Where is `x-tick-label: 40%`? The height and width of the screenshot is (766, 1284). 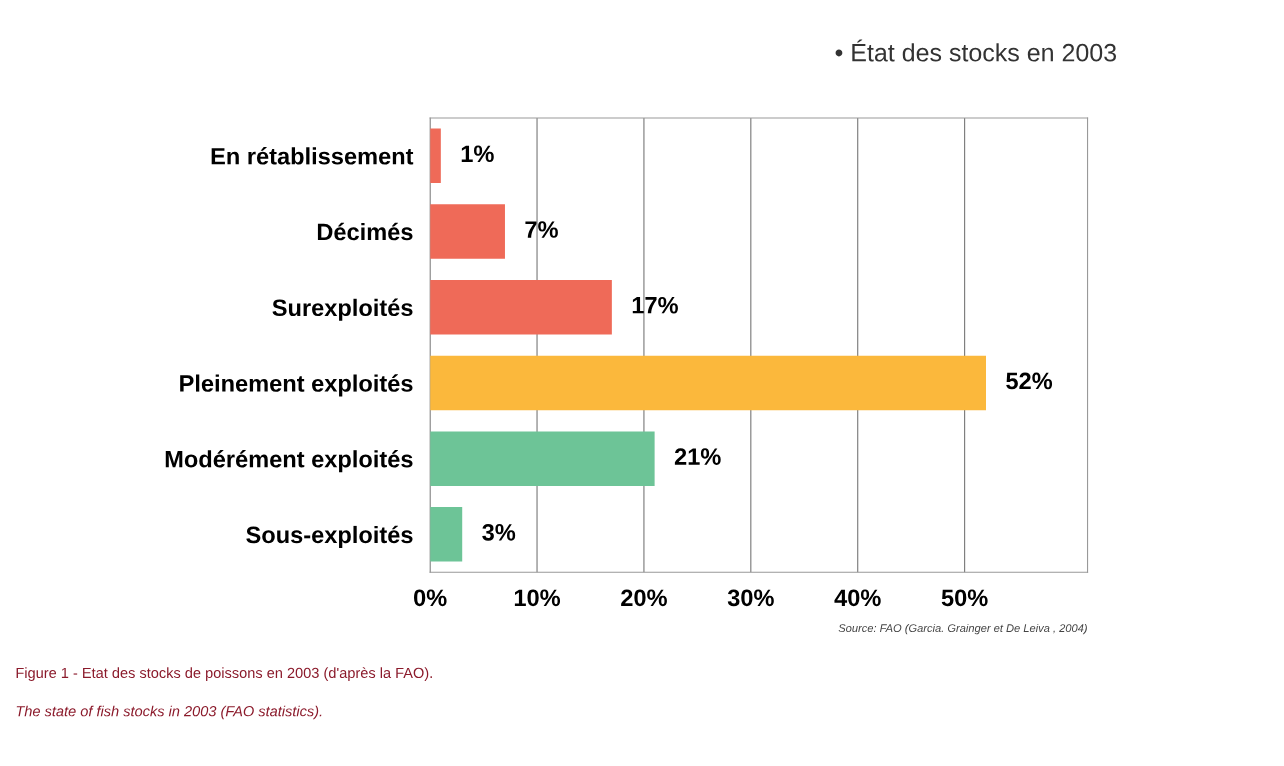 x-tick-label: 40% is located at coordinates (857, 598).